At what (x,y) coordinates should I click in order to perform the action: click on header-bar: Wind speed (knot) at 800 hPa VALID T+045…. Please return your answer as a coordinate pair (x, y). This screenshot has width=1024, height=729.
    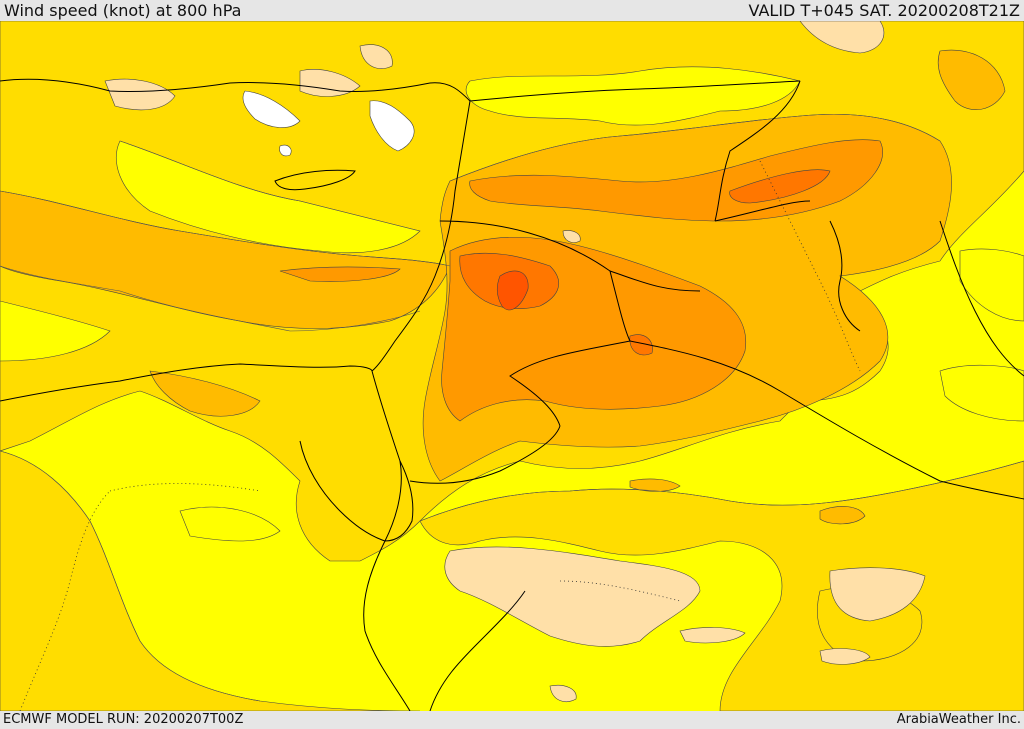
    Looking at the image, I should click on (512, 10).